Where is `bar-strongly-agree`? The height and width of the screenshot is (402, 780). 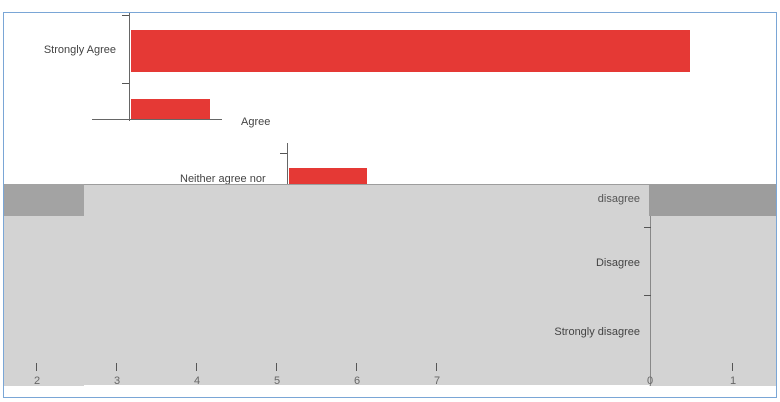
bar-strongly-agree is located at coordinates (410, 51).